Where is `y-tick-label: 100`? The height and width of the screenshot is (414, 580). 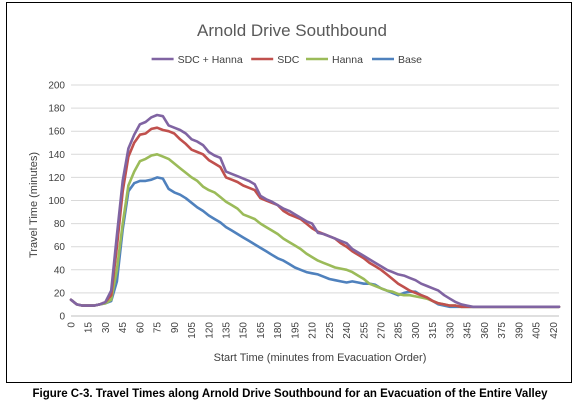
y-tick-label: 100 is located at coordinates (56, 201).